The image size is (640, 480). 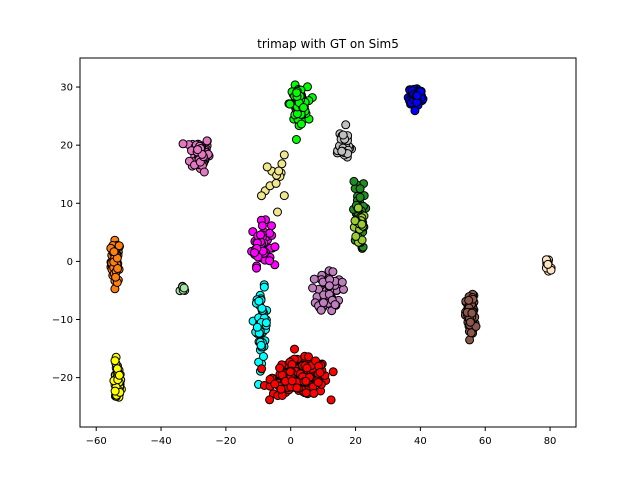 I want to click on x-tick-label: 60, so click(x=485, y=441).